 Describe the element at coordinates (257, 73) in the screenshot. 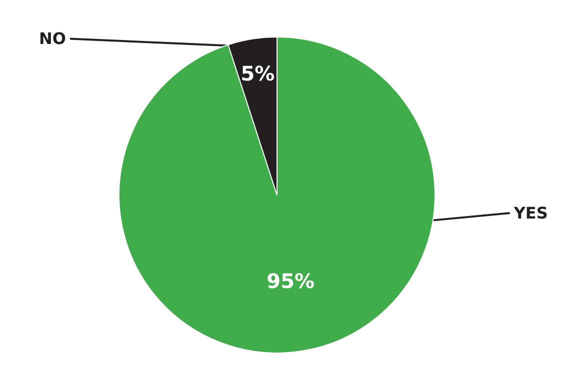

I see `data-label: 5%` at that location.